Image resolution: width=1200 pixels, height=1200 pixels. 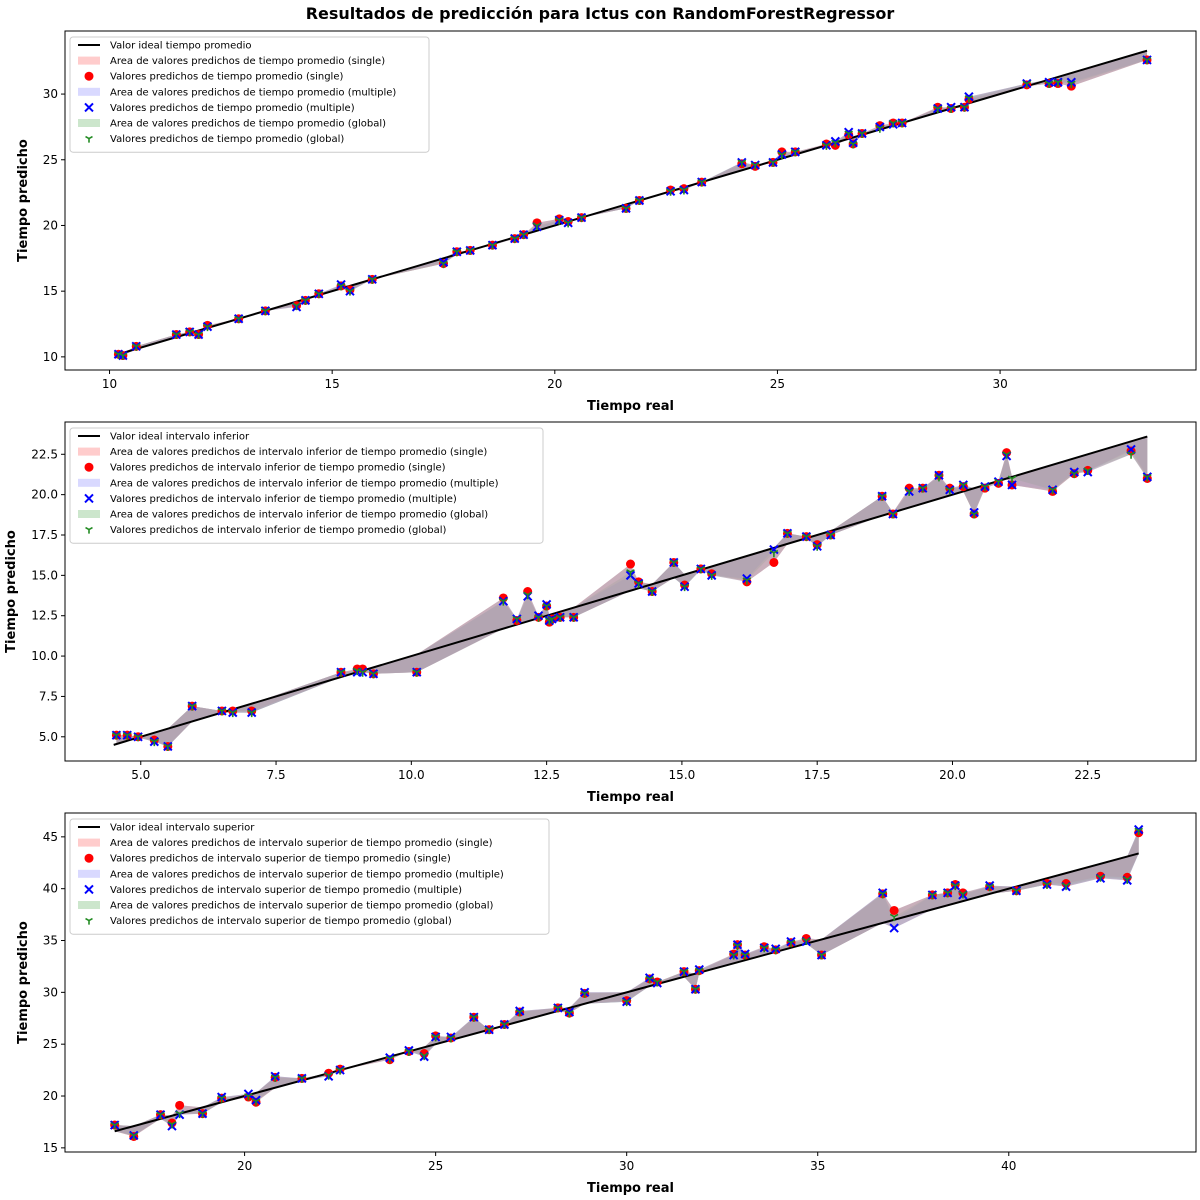 I want to click on legend-label: Valor ideal tiempo promedio, so click(x=180, y=46).